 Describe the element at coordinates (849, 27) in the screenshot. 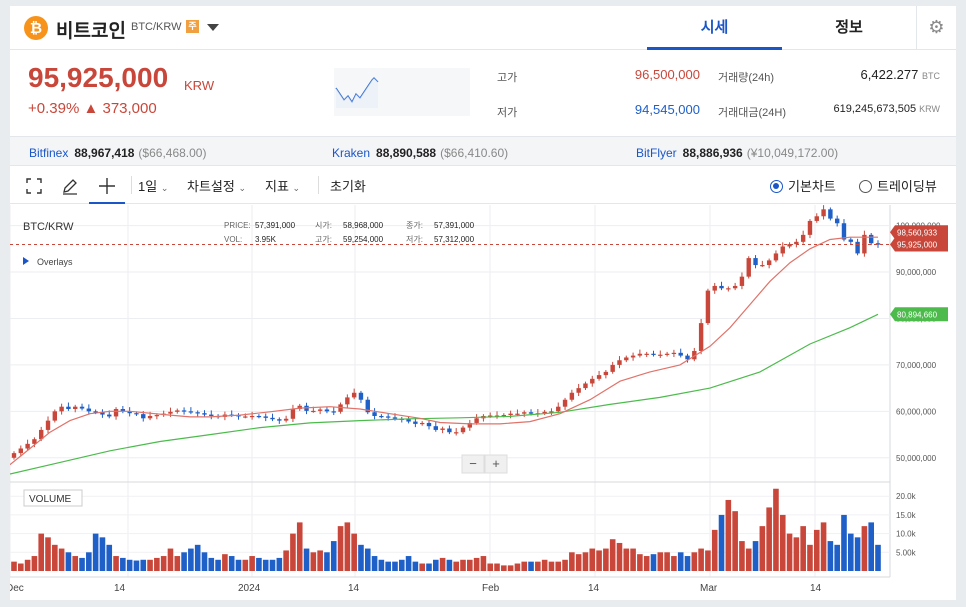

I see `tab-info: 정보` at that location.